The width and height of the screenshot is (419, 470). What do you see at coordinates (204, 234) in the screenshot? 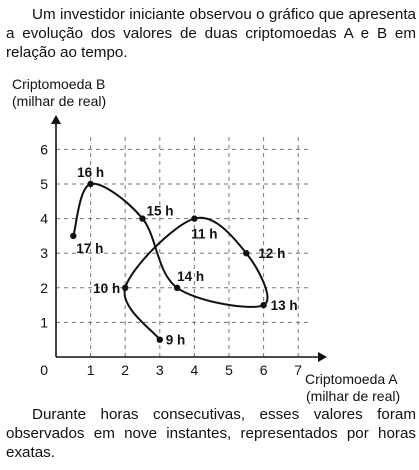
I see `point-label: 11 h` at bounding box center [204, 234].